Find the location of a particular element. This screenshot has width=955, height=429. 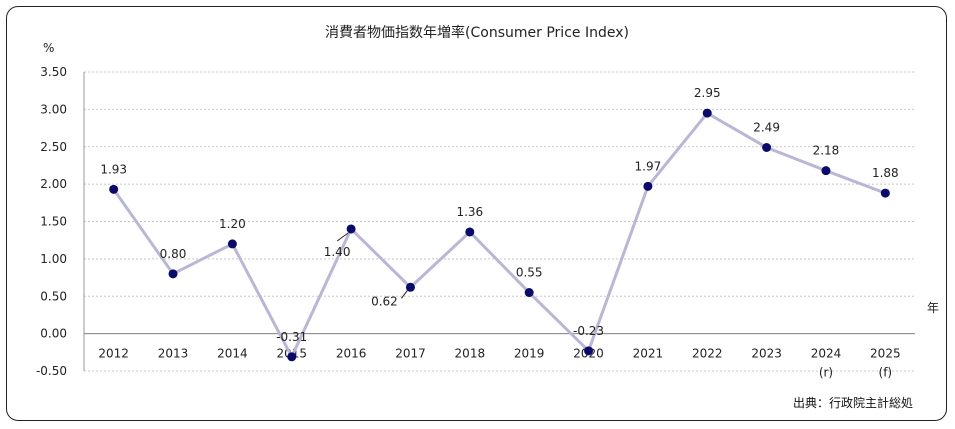

y-tick-label: 1.50 is located at coordinates (53, 222).